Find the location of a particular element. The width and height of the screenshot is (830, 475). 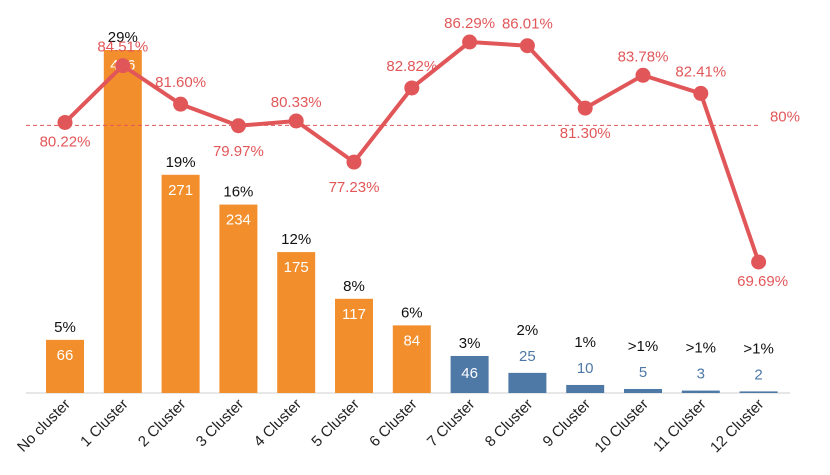

line-value-label: 77.23% is located at coordinates (354, 187).